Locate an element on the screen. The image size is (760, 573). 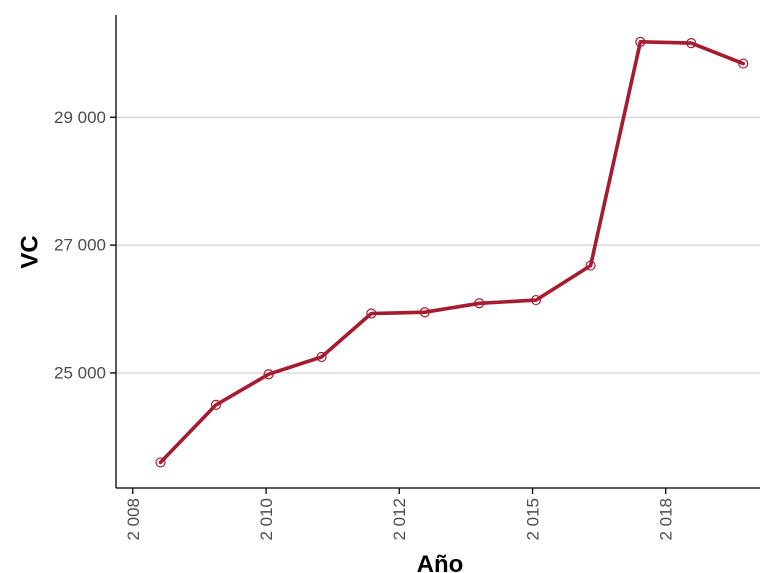
x-tick-label: 2 018 is located at coordinates (666, 519).